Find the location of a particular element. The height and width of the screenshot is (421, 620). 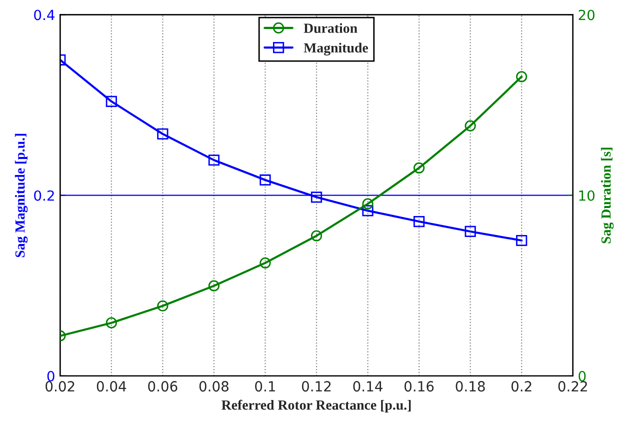

y-tick-label: 0.4 is located at coordinates (44, 15).